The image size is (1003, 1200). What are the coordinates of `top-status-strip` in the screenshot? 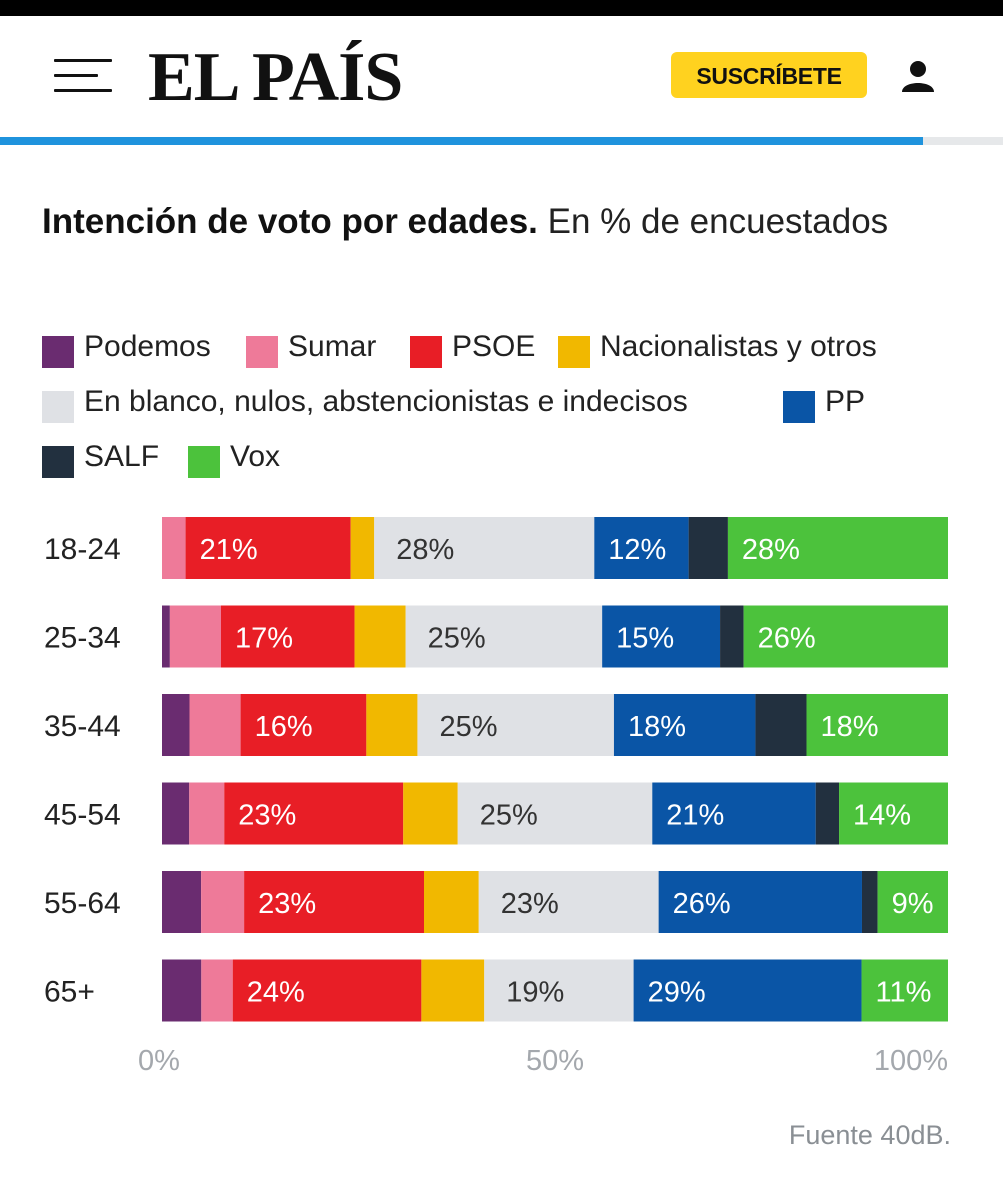 It's located at (501, 8).